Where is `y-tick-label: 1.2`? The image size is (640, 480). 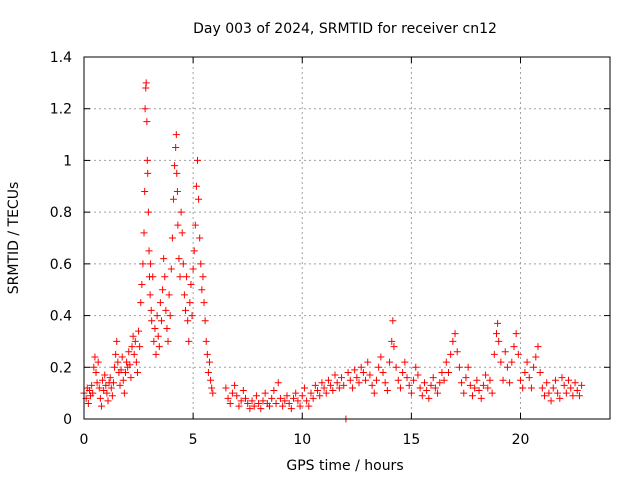
y-tick-label: 1.2 is located at coordinates (61, 110).